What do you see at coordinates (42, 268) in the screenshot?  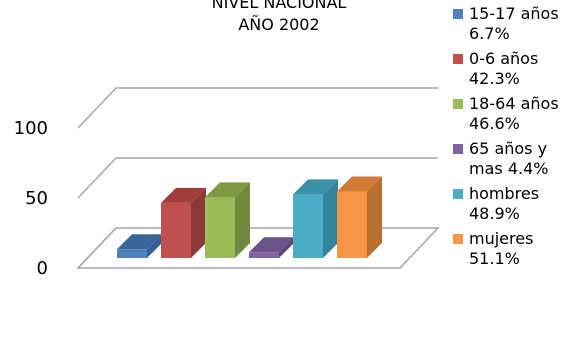 I see `y-tick-label: 0` at bounding box center [42, 268].